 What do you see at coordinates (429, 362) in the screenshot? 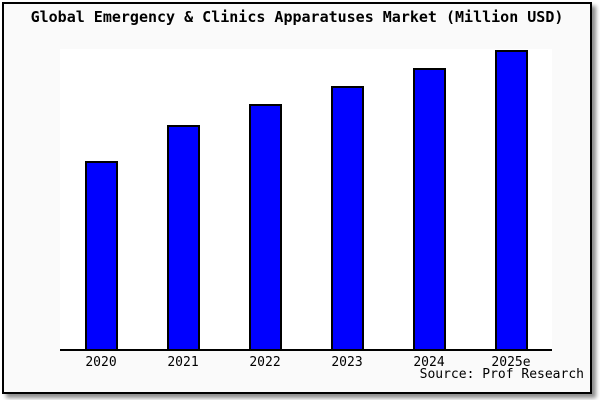
I see `x-tick-label-2024: 2024` at bounding box center [429, 362].